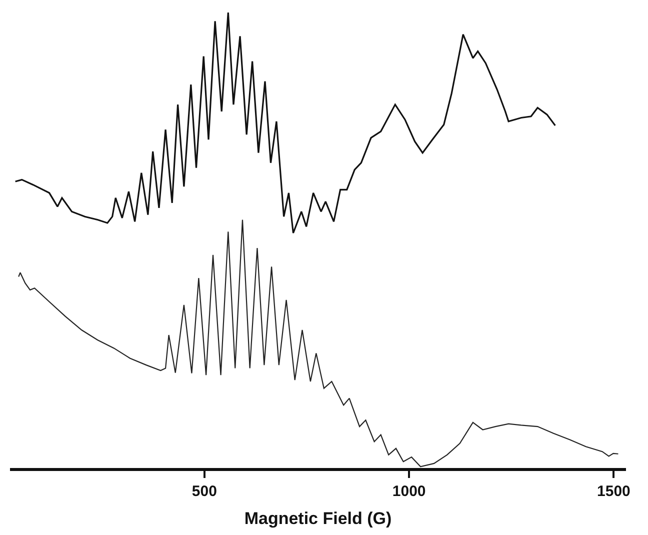  Describe the element at coordinates (318, 518) in the screenshot. I see `x-axis-title: Magnetic Field (G)` at that location.